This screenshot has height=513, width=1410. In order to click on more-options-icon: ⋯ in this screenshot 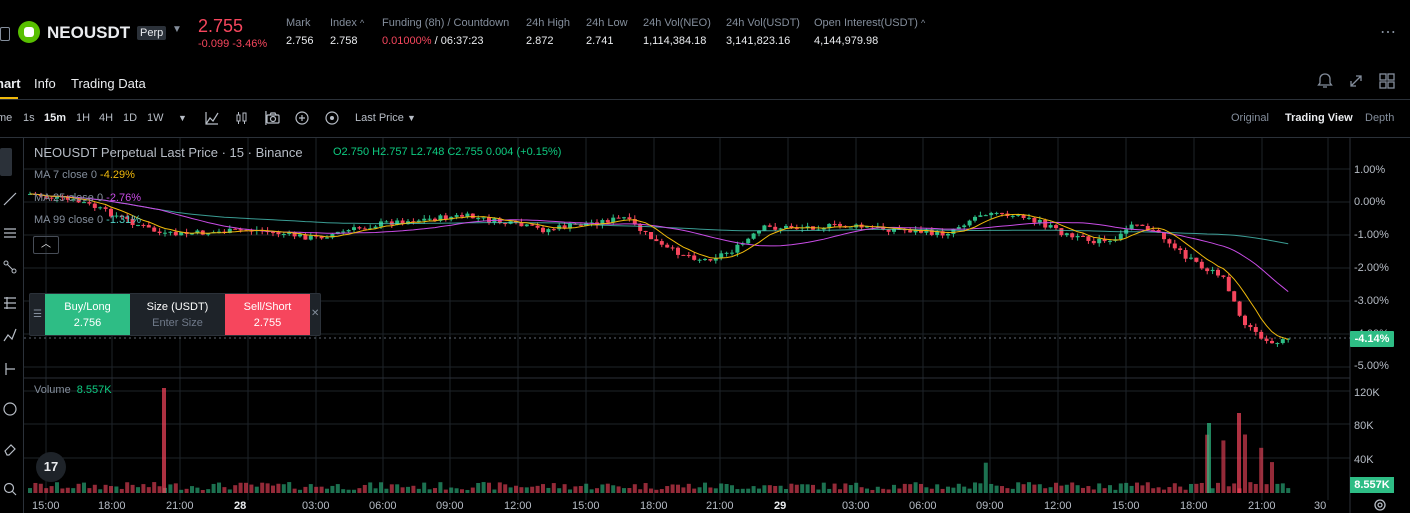, I will do `click(1388, 32)`.